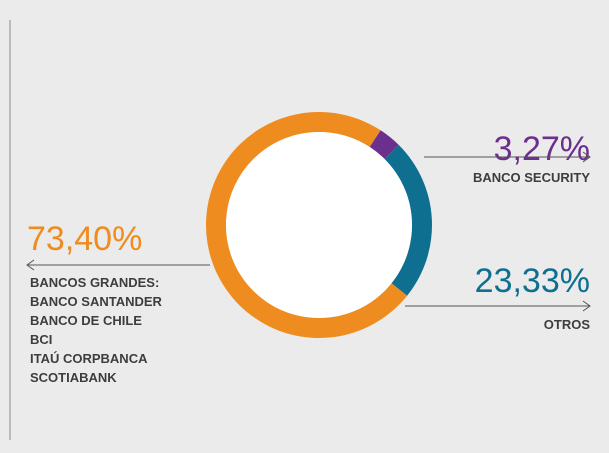 This screenshot has height=453, width=609. I want to click on member-label: SCOTIABANK, so click(73, 377).